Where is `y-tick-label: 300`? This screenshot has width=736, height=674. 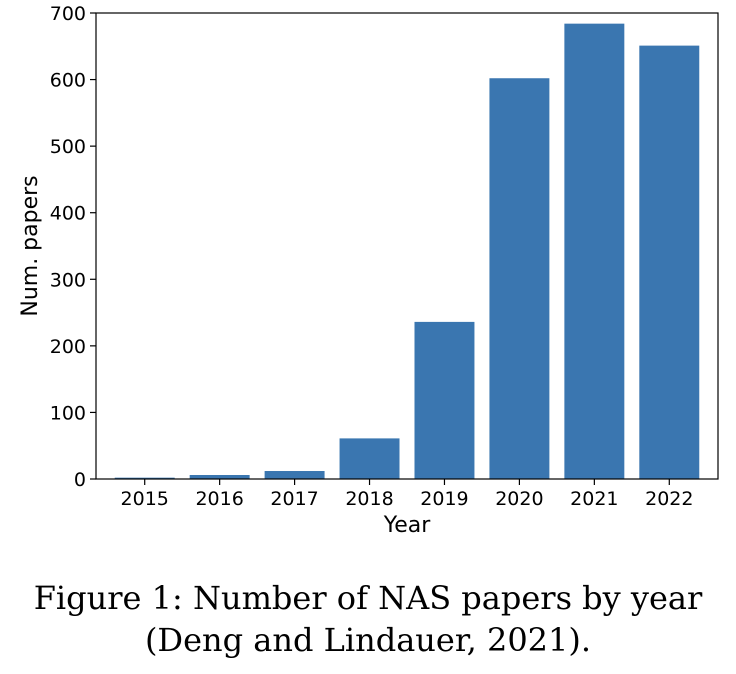
y-tick-label: 300 is located at coordinates (68, 280).